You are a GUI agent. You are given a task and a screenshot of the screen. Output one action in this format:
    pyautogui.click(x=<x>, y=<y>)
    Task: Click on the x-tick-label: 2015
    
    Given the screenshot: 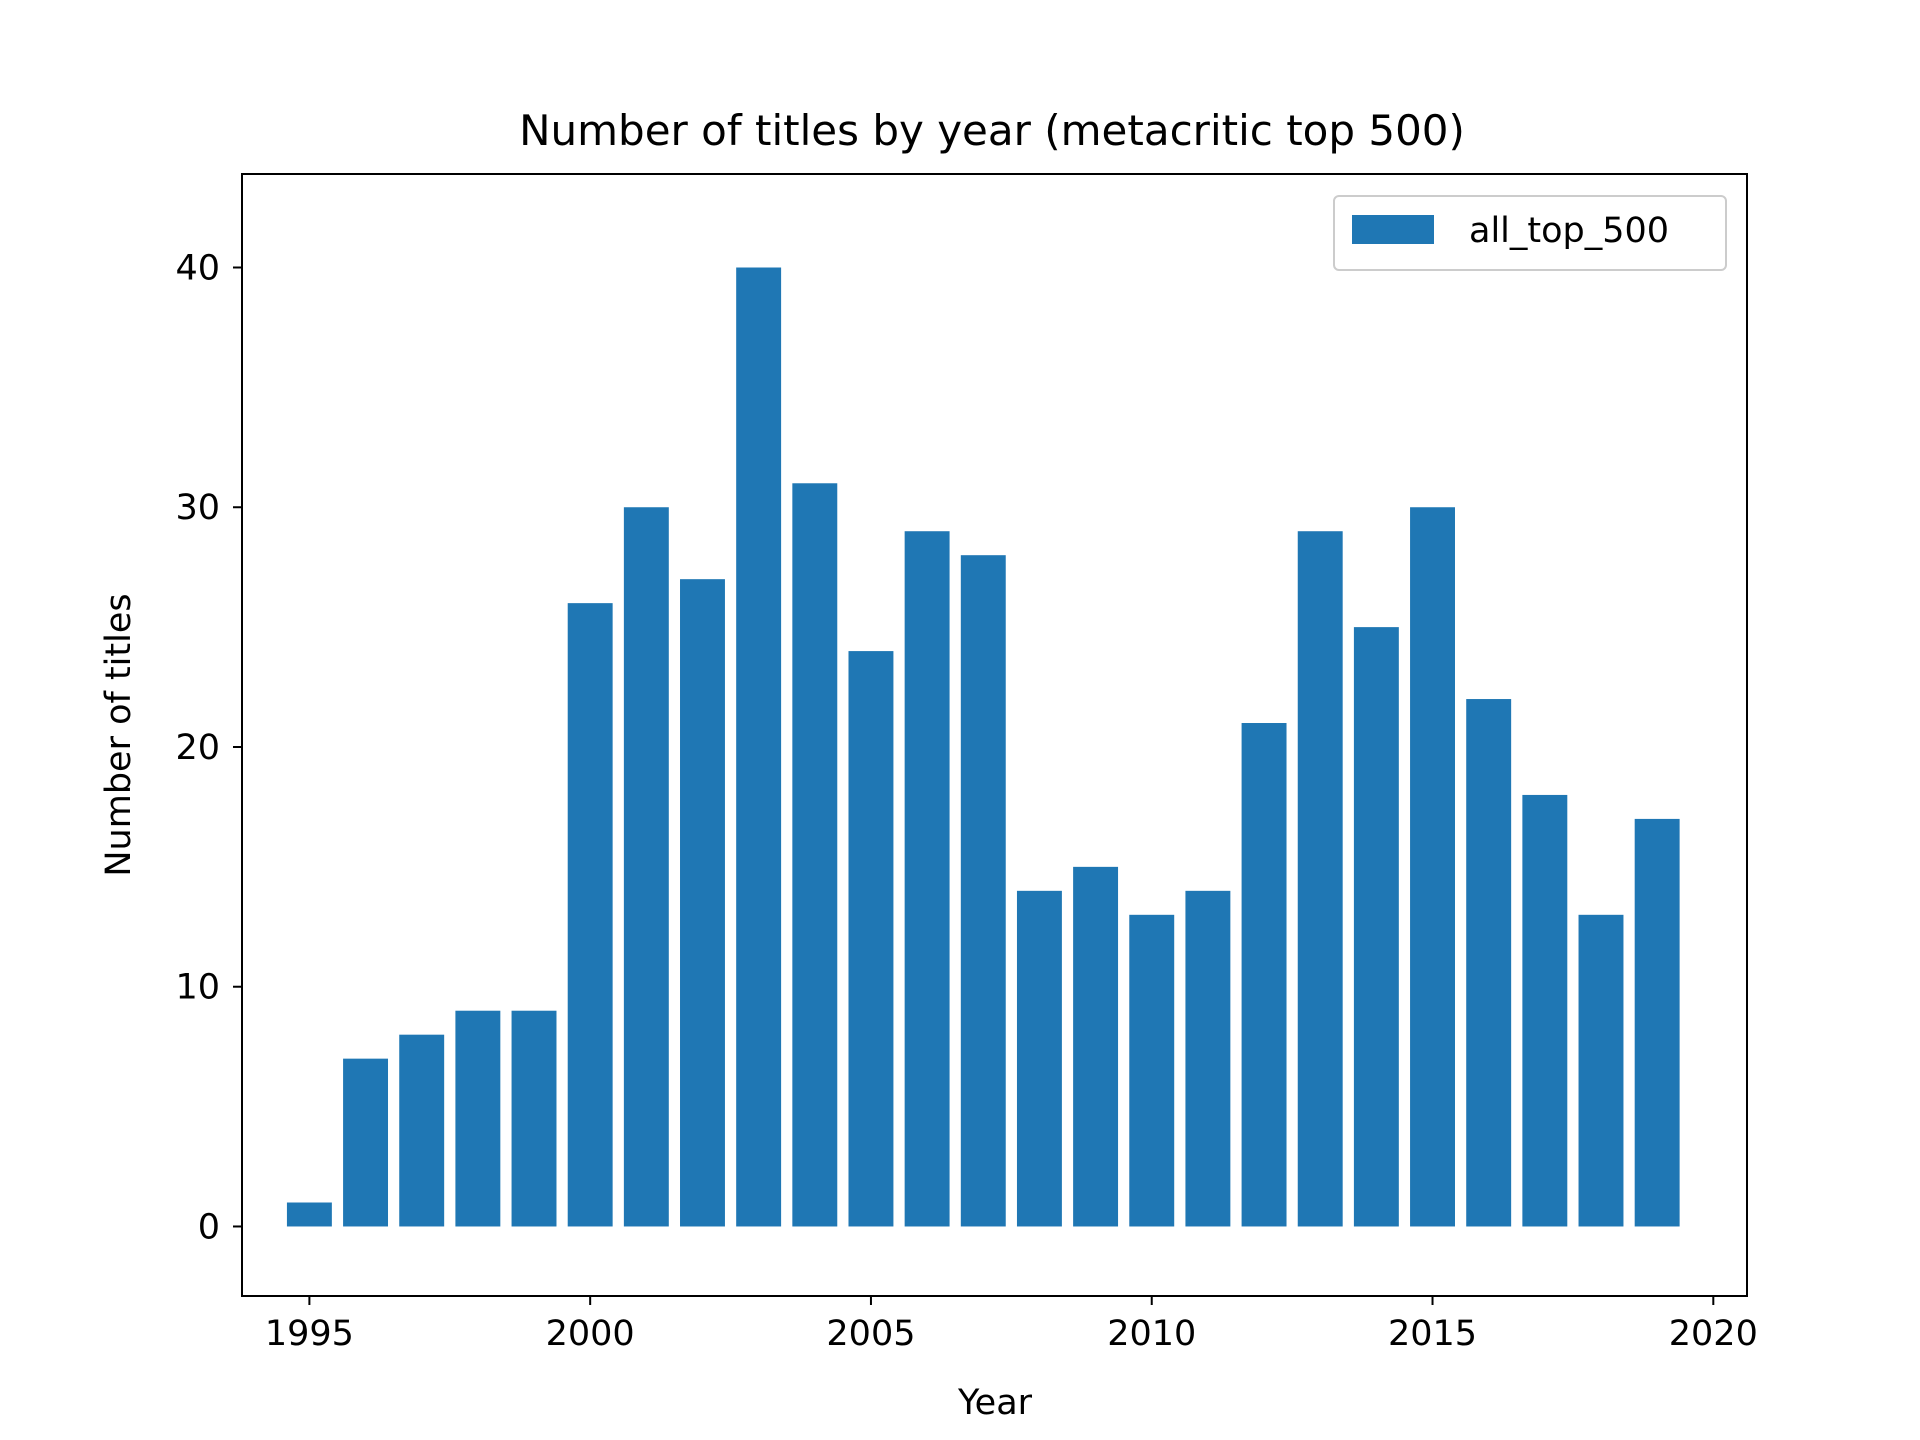 What is the action you would take?
    pyautogui.click(x=1432, y=1334)
    